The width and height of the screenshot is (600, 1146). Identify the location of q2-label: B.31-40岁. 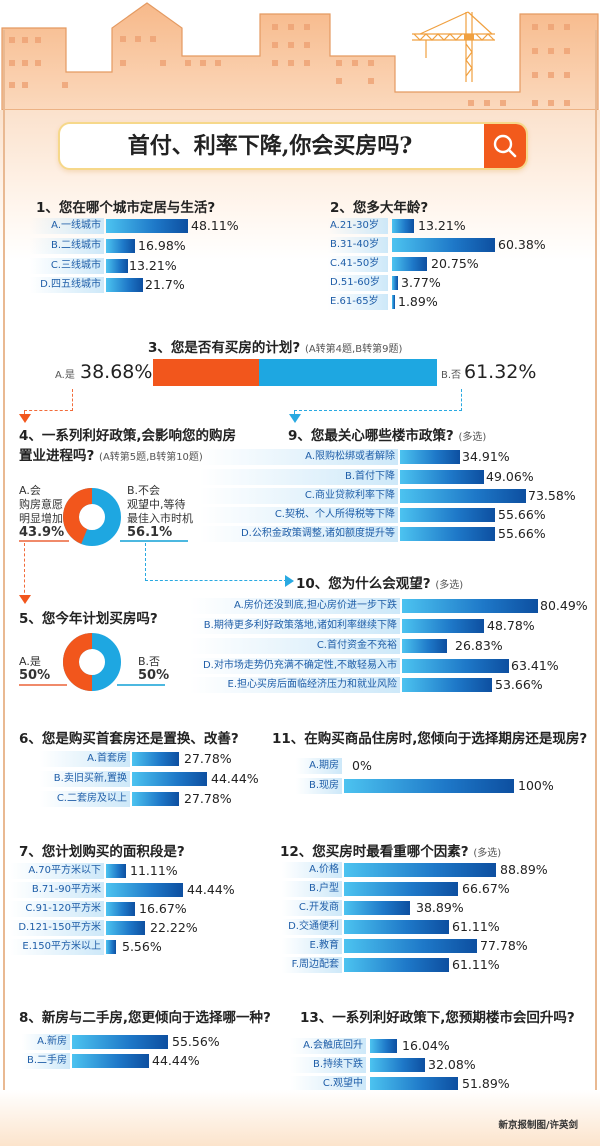
(358, 245).